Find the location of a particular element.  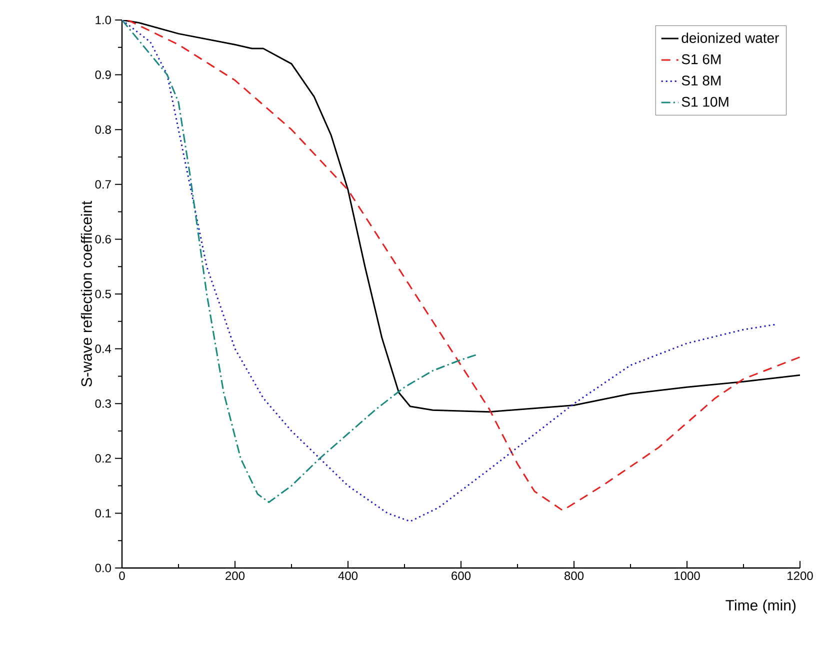

x-tick-label: 800 is located at coordinates (574, 576).